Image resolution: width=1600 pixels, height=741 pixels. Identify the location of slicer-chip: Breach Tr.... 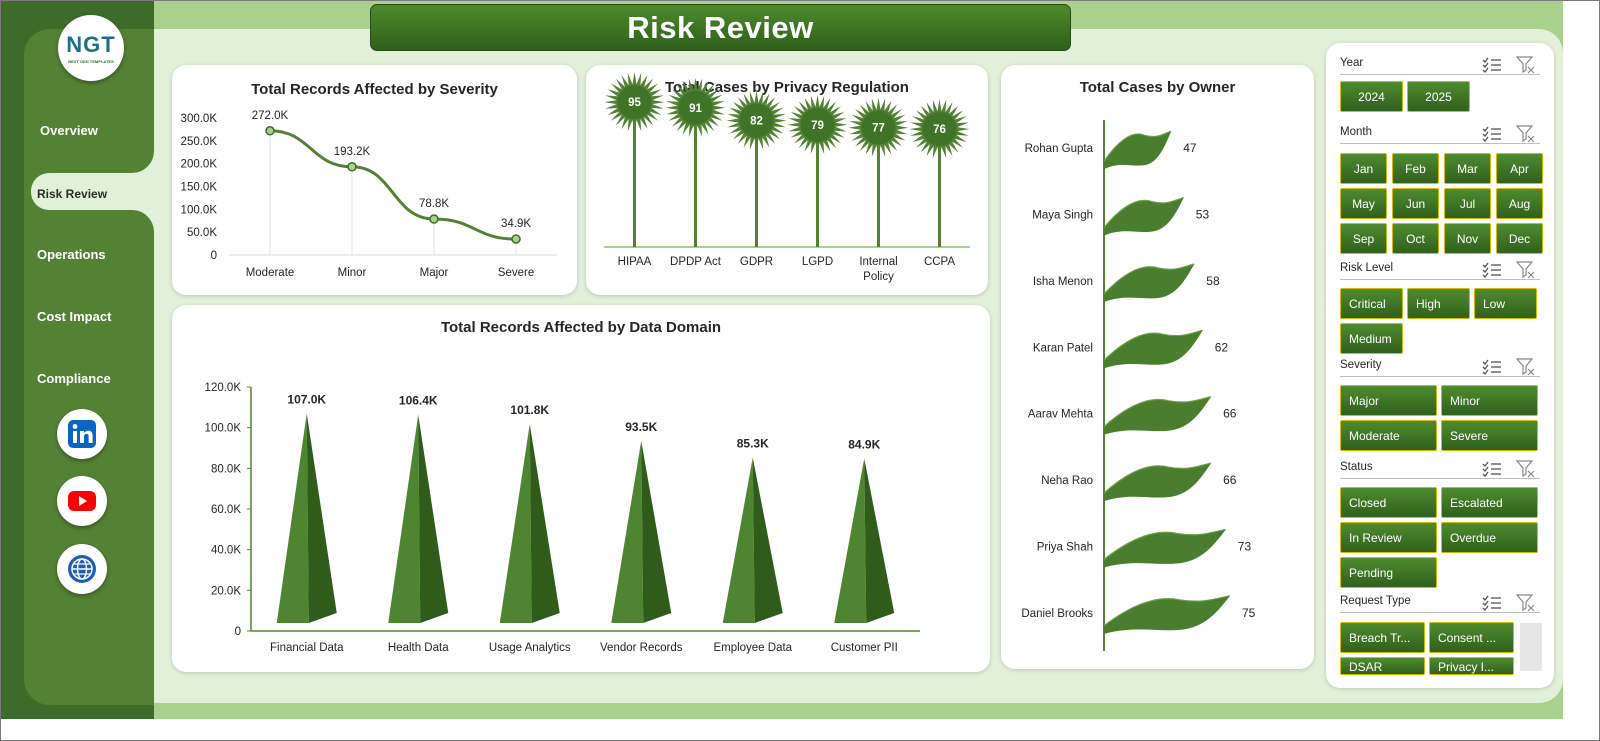
(1382, 637).